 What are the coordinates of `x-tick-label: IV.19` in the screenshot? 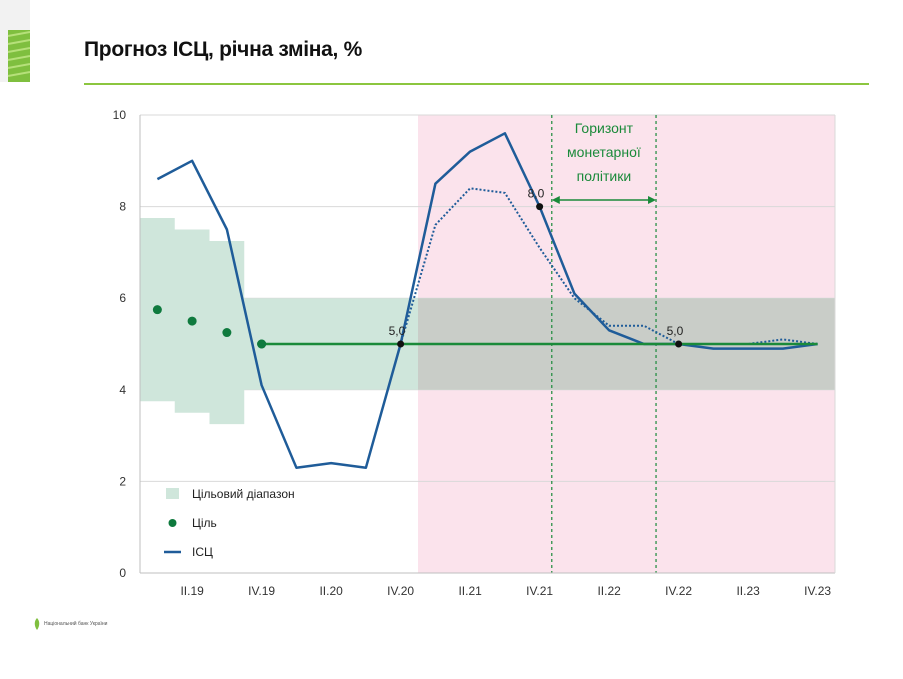 It's located at (261, 591).